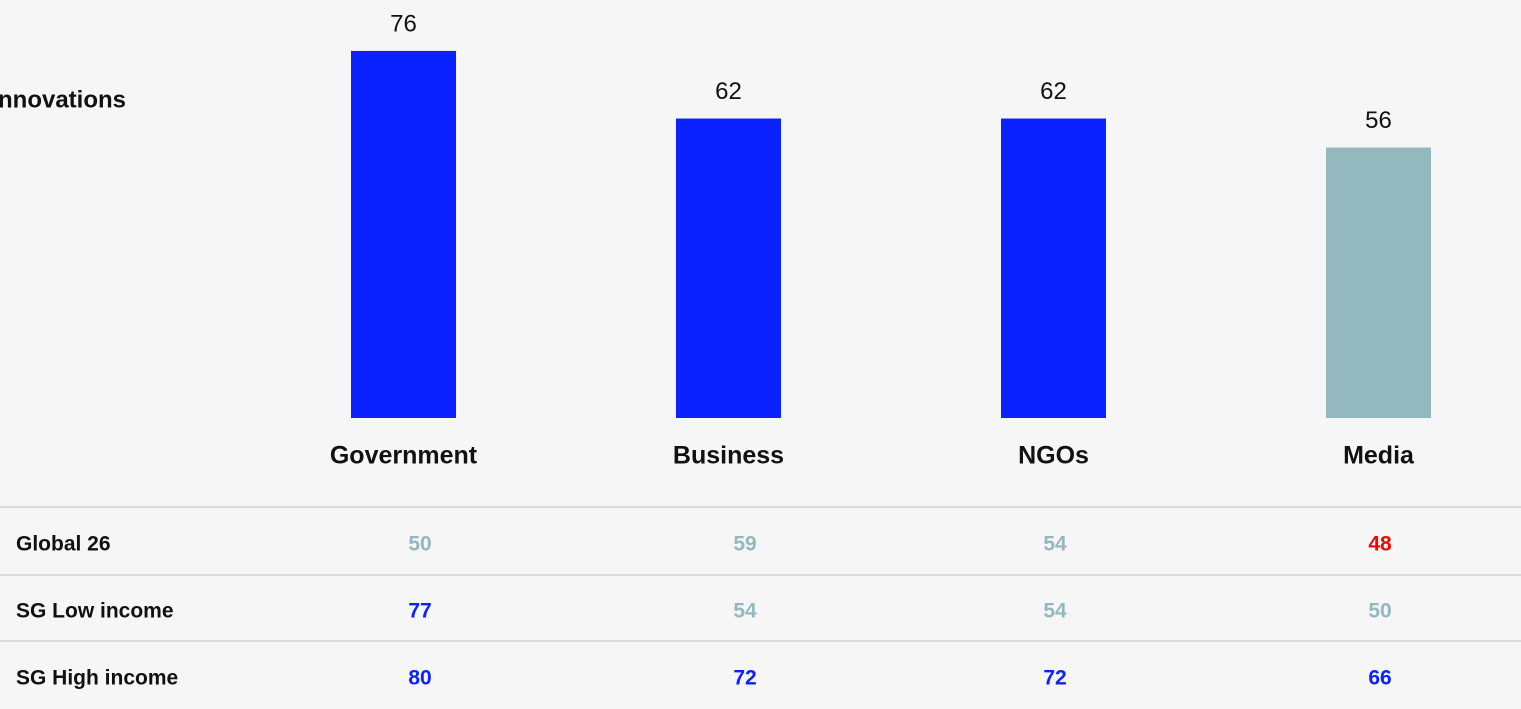 The width and height of the screenshot is (1521, 709). Describe the element at coordinates (63, 99) in the screenshot. I see `chart-title: nnovations` at that location.